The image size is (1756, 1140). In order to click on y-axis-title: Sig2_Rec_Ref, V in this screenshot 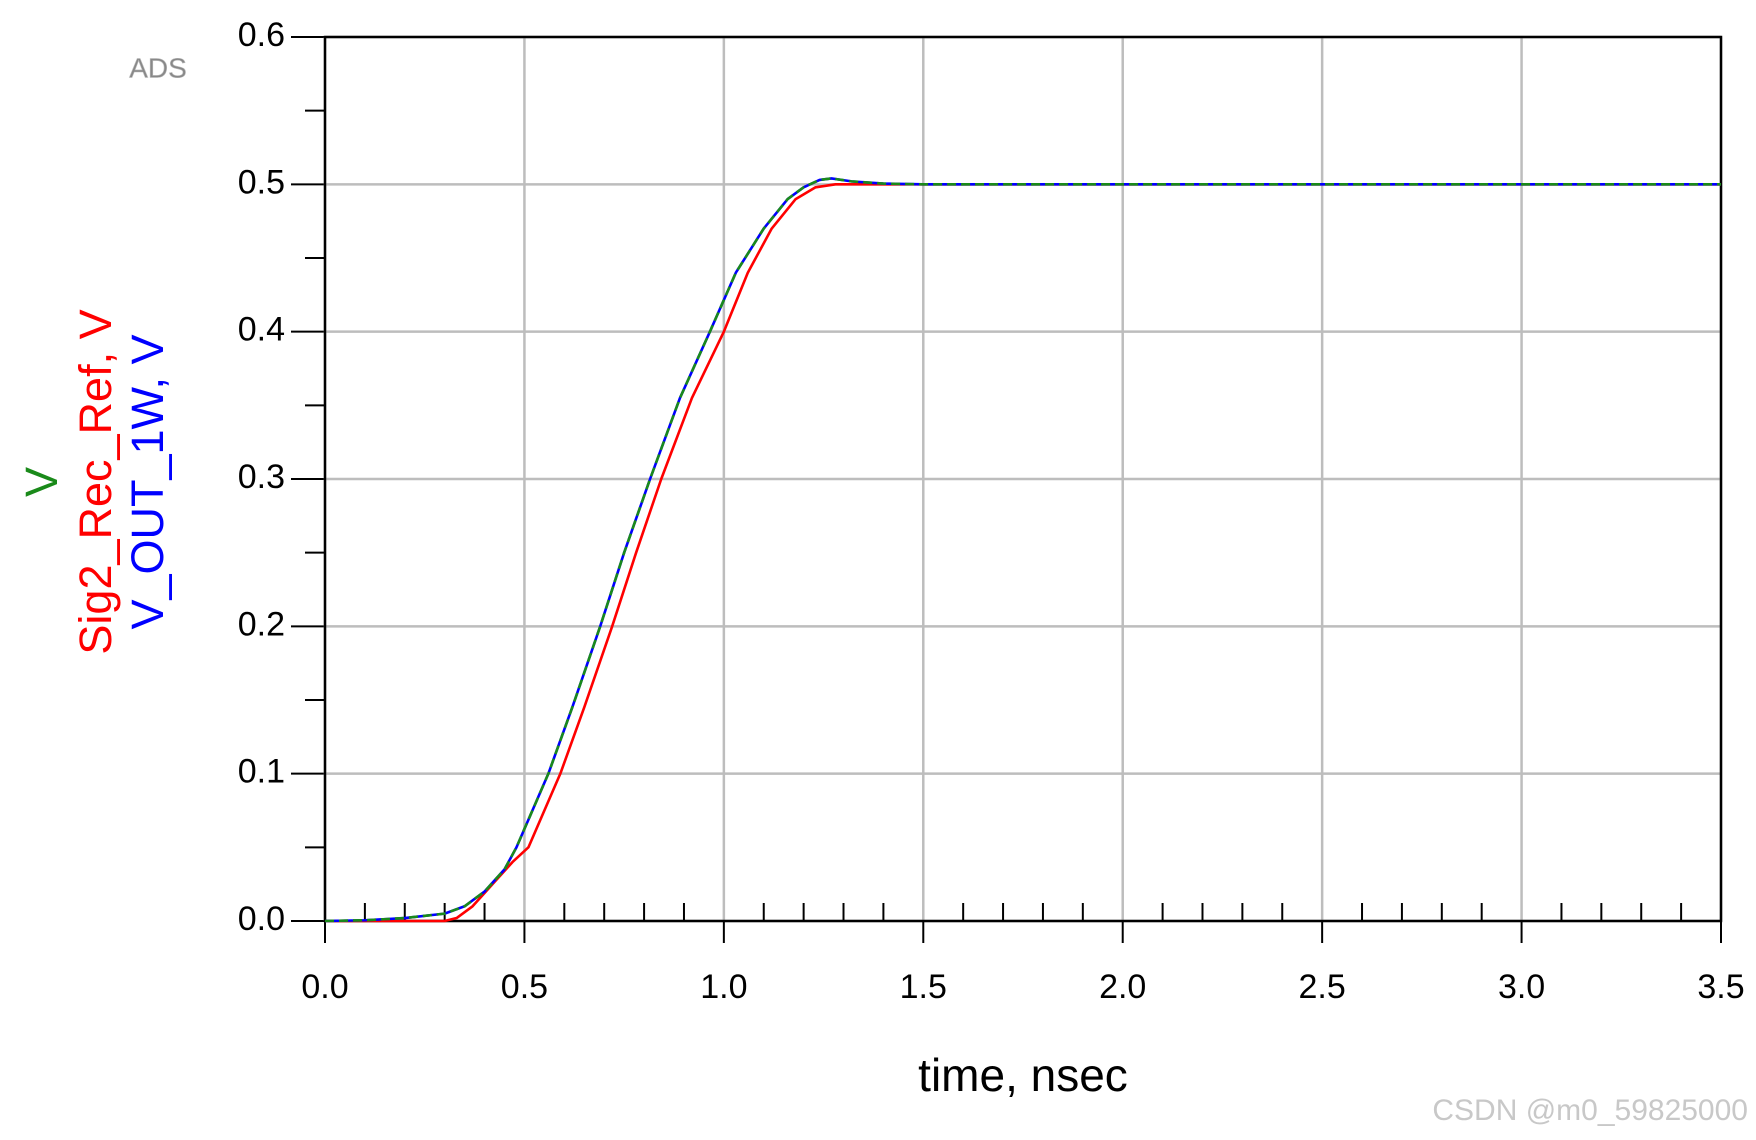, I will do `click(95, 481)`.